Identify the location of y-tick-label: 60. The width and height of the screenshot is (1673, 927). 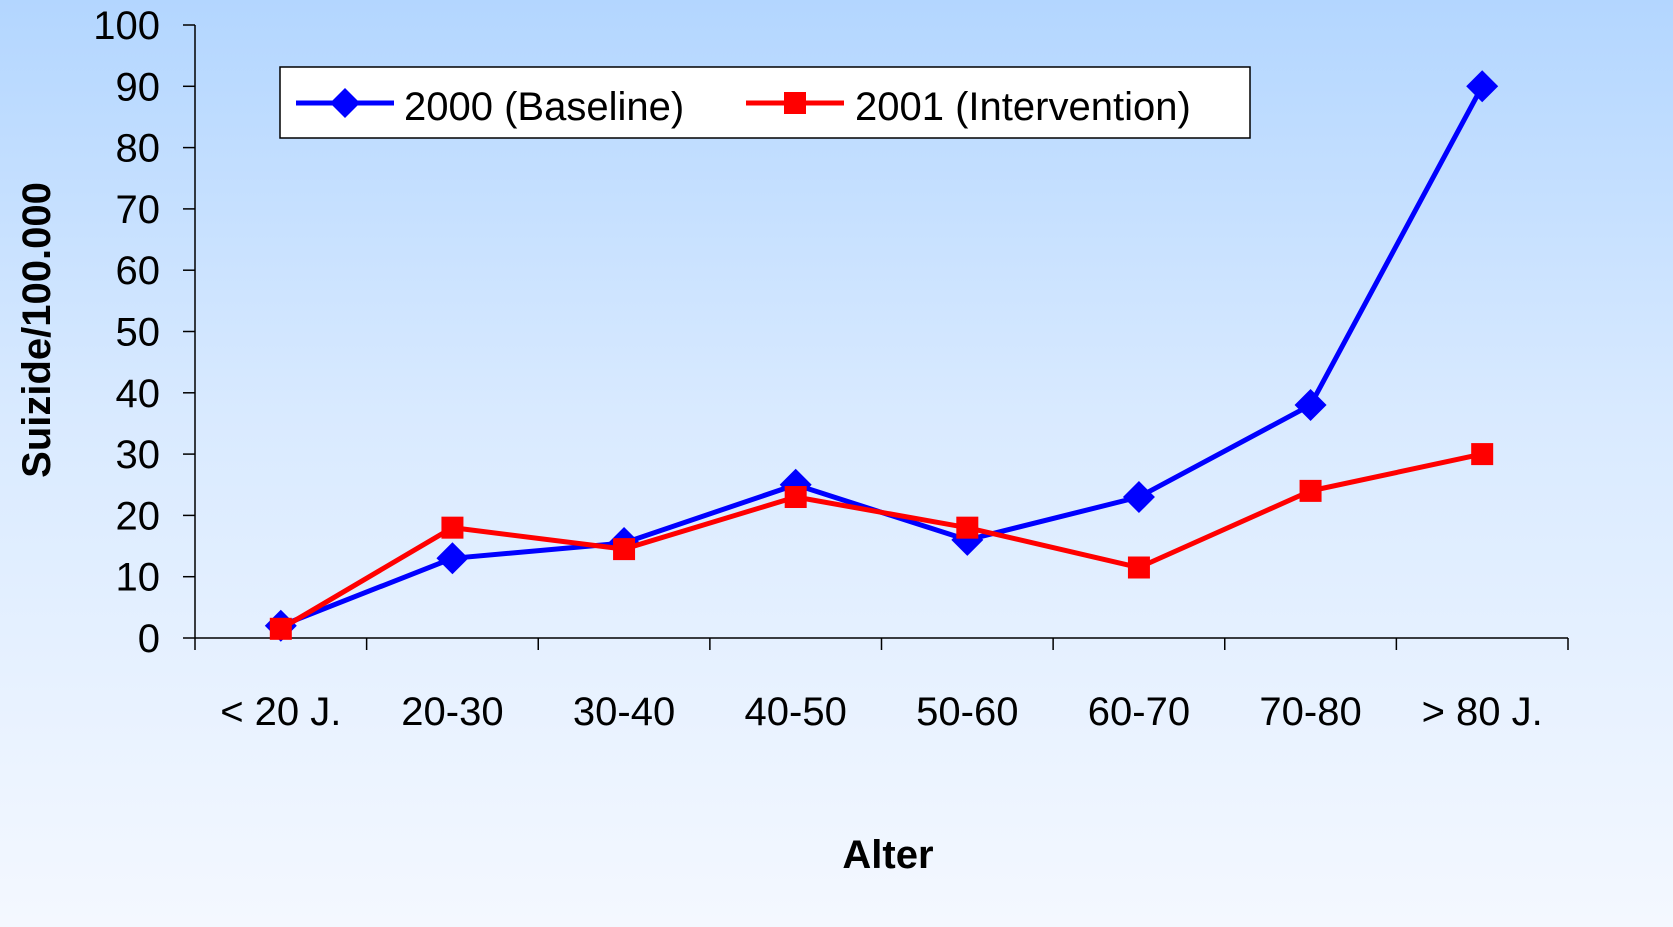
(138, 271).